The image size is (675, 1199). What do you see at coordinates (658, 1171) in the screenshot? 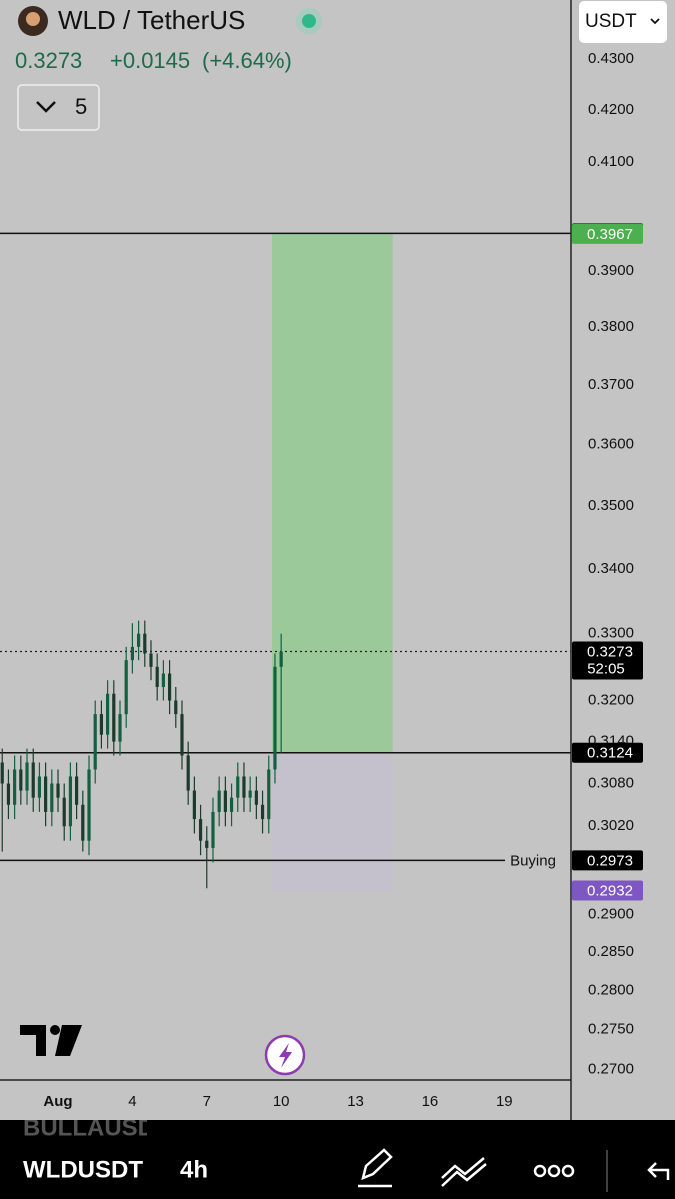
I see `back-button` at bounding box center [658, 1171].